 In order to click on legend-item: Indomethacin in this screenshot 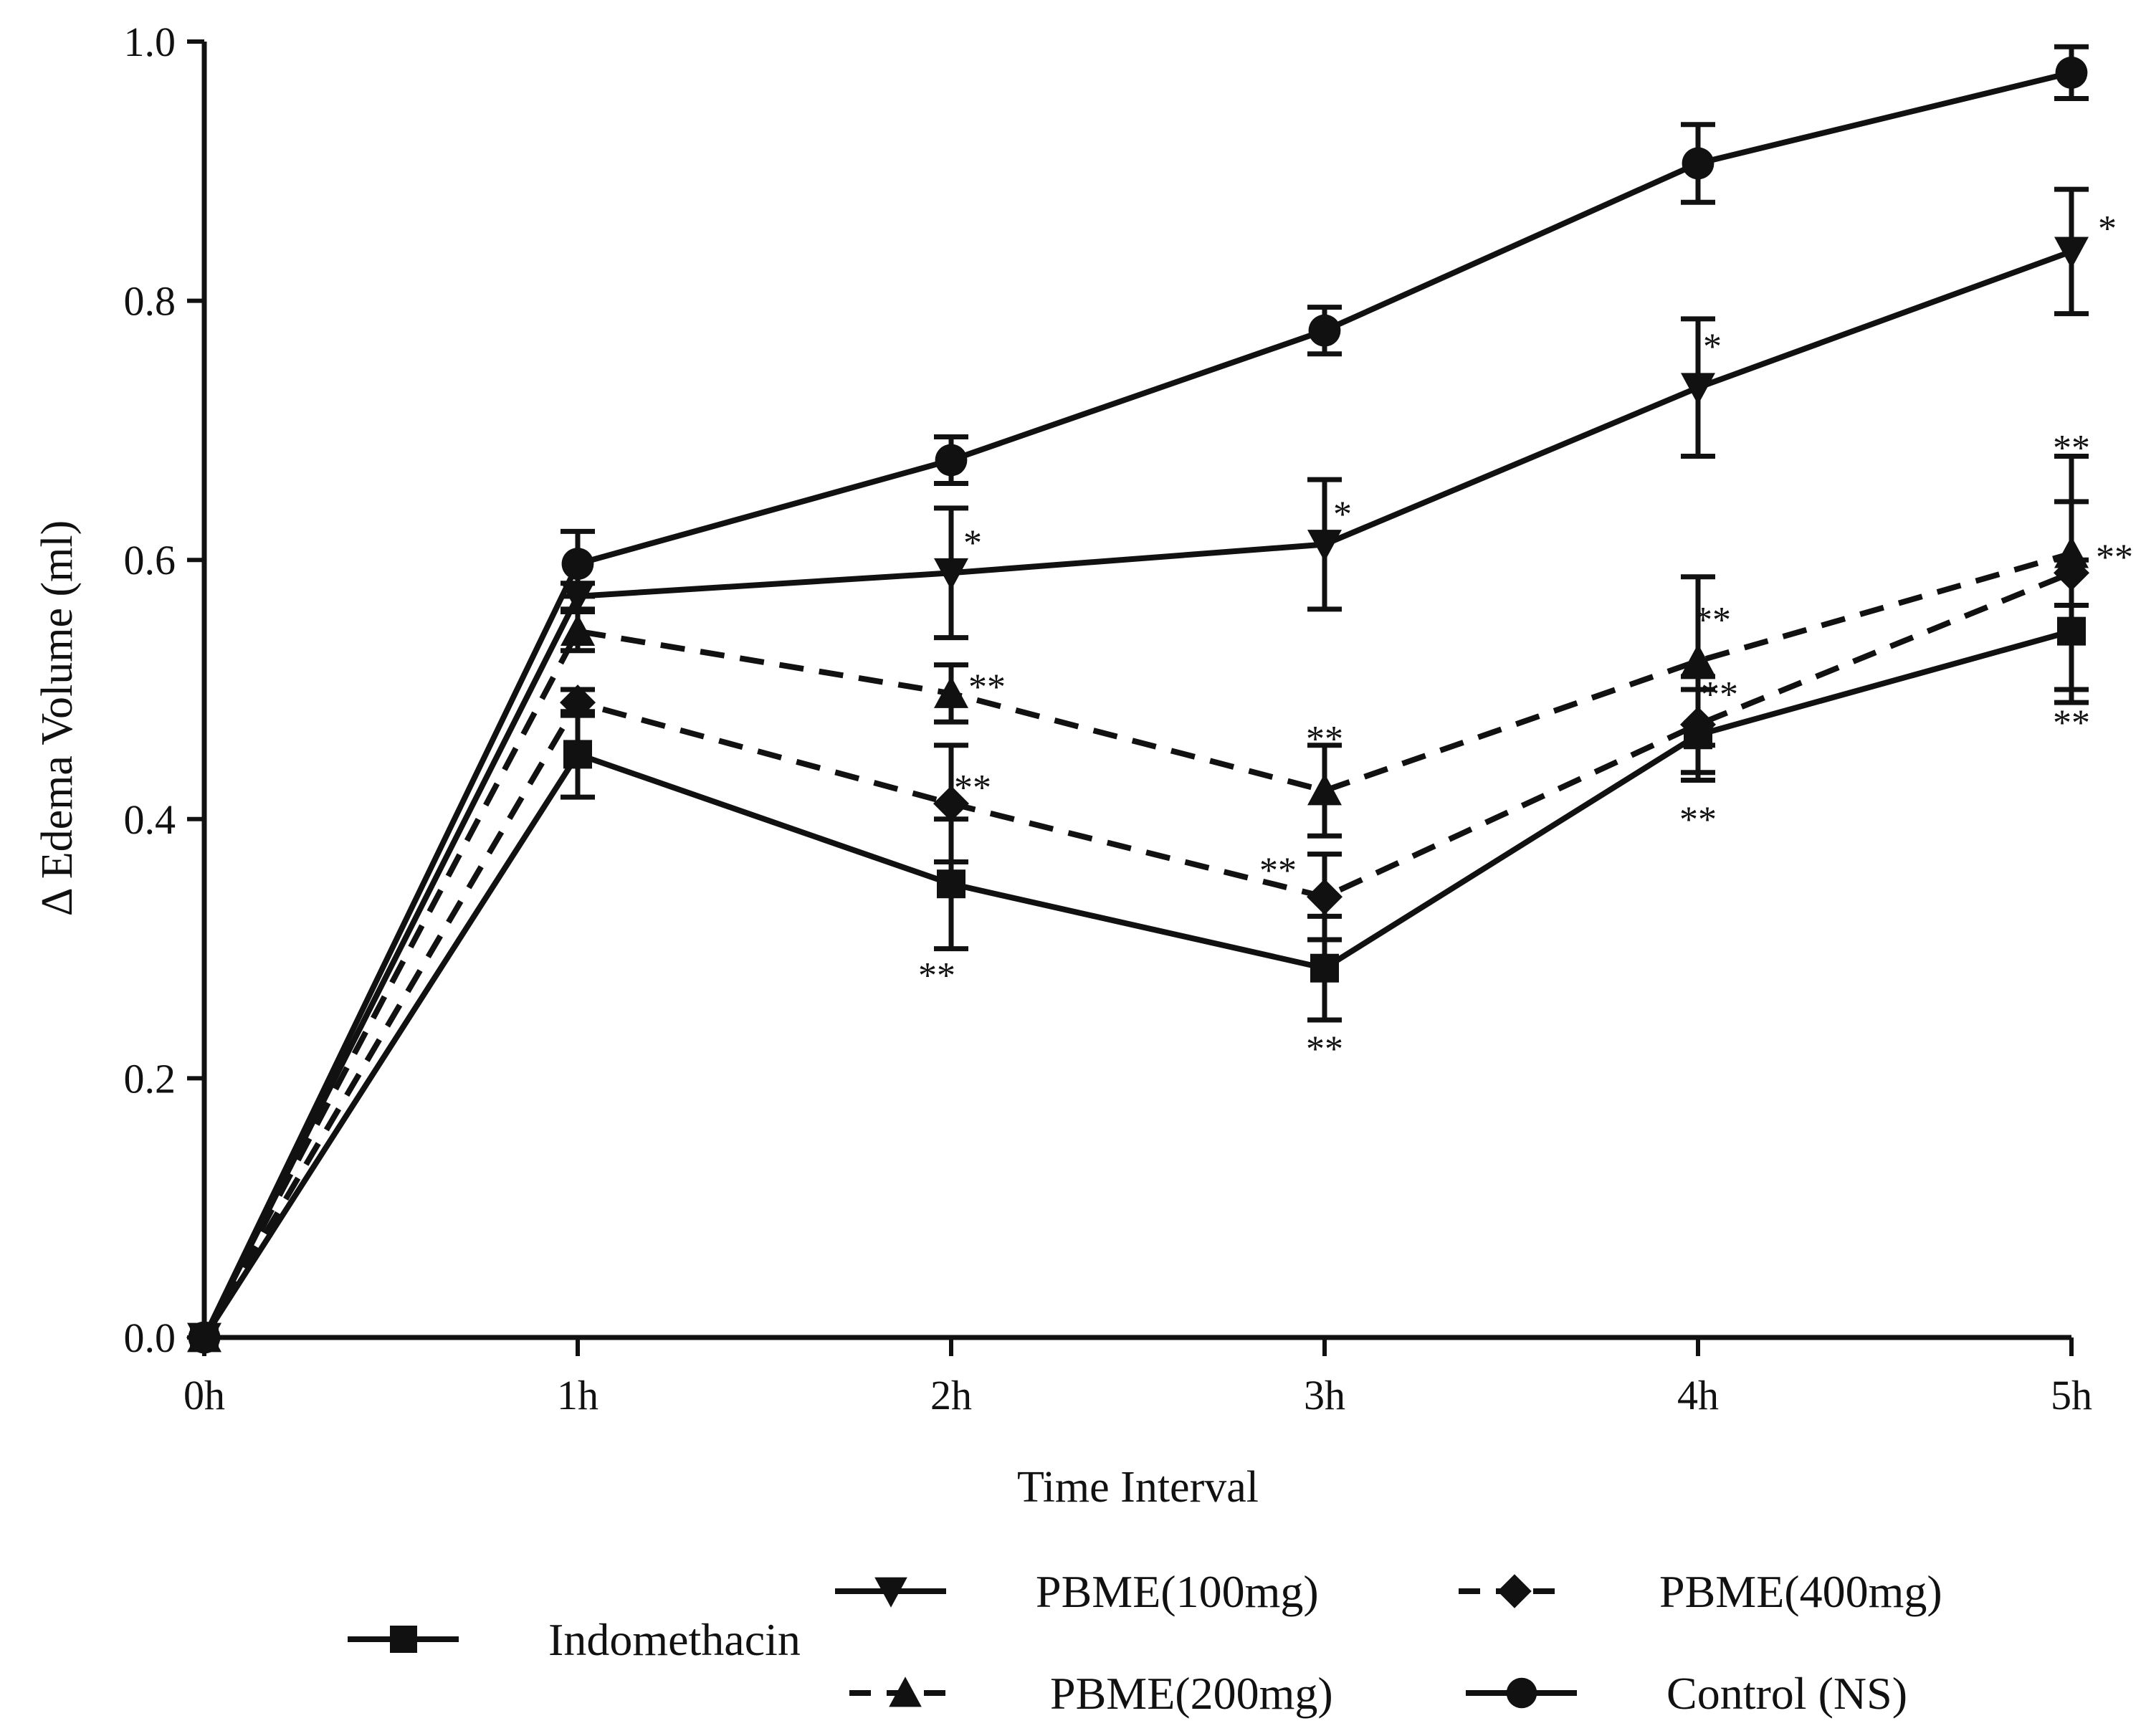, I will do `click(574, 1639)`.